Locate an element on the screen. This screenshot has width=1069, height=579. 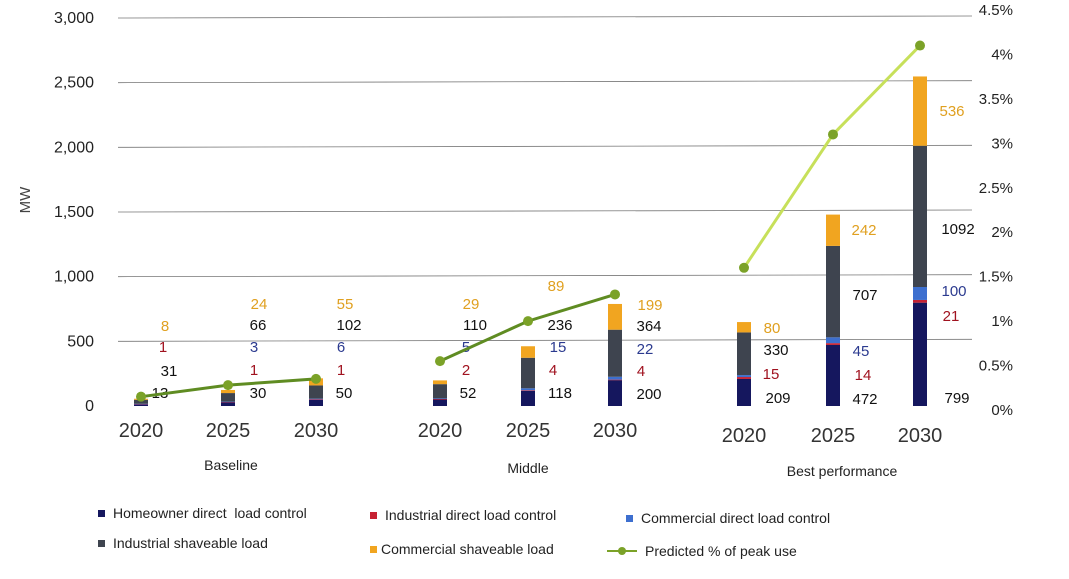
y2-tick-label: 0.5% is located at coordinates (996, 366).